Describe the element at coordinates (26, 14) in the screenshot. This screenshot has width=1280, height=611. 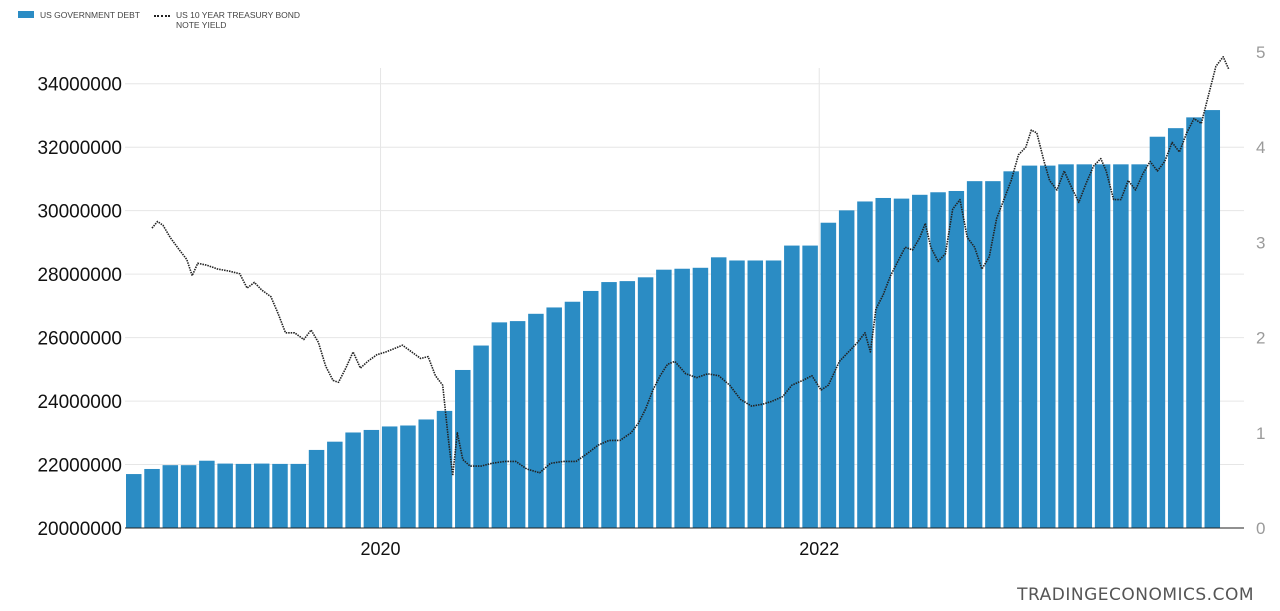
I see `legend-swatch-debt` at that location.